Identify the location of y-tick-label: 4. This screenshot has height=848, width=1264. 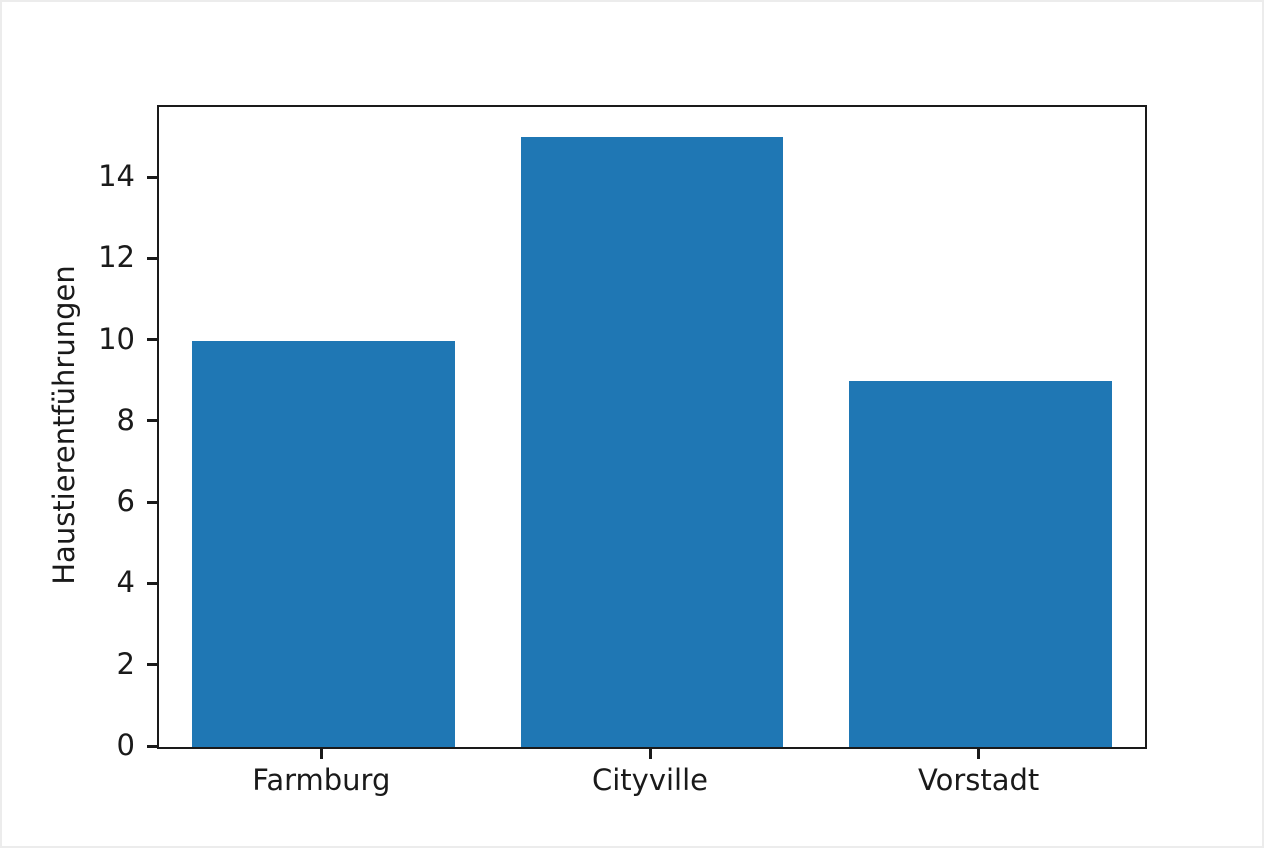
(125, 582).